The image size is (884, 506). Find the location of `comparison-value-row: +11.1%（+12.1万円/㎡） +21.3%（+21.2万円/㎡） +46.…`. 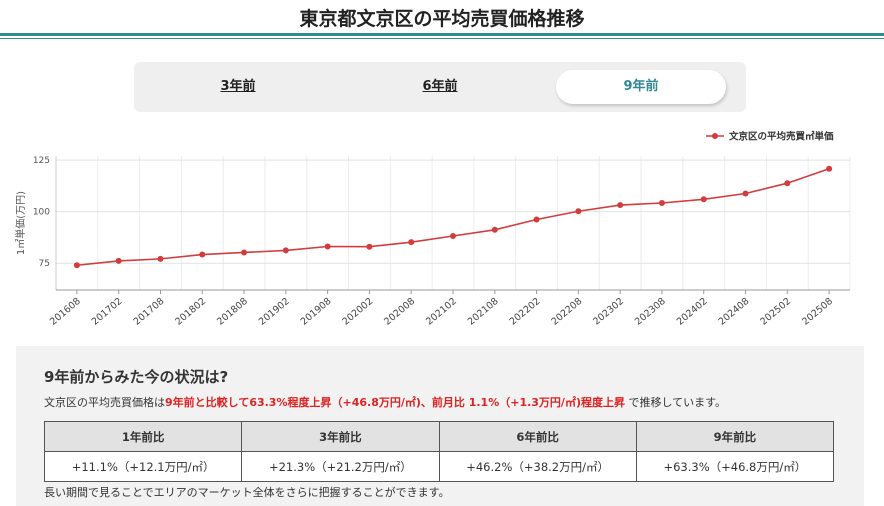

comparison-value-row: +11.1%（+12.1万円/㎡） +21.3%（+21.2万円/㎡） +46.… is located at coordinates (439, 466).